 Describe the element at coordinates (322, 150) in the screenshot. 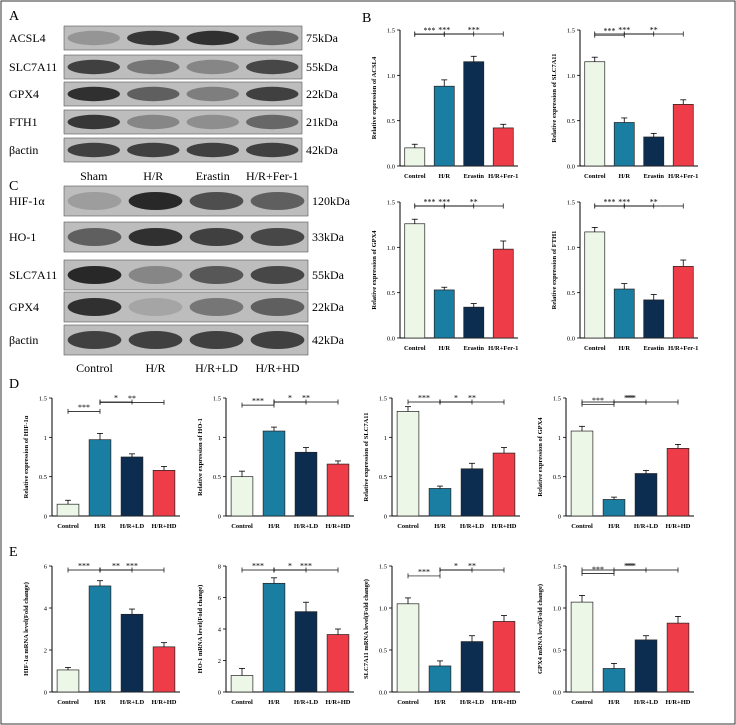

I see `blot-kda-label: 42kDa` at that location.